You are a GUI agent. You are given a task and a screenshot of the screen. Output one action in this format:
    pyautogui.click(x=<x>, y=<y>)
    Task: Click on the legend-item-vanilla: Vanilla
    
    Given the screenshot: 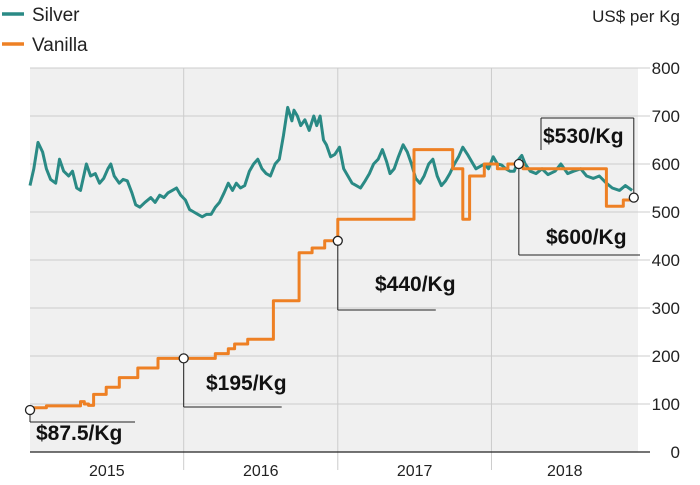 What is the action you would take?
    pyautogui.click(x=45, y=45)
    